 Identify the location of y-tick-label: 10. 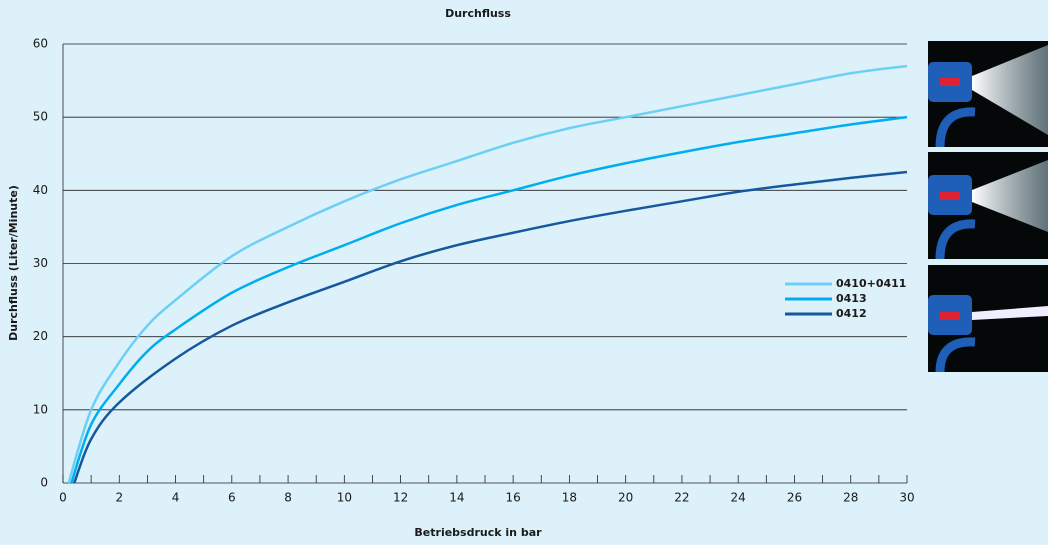
(40, 409).